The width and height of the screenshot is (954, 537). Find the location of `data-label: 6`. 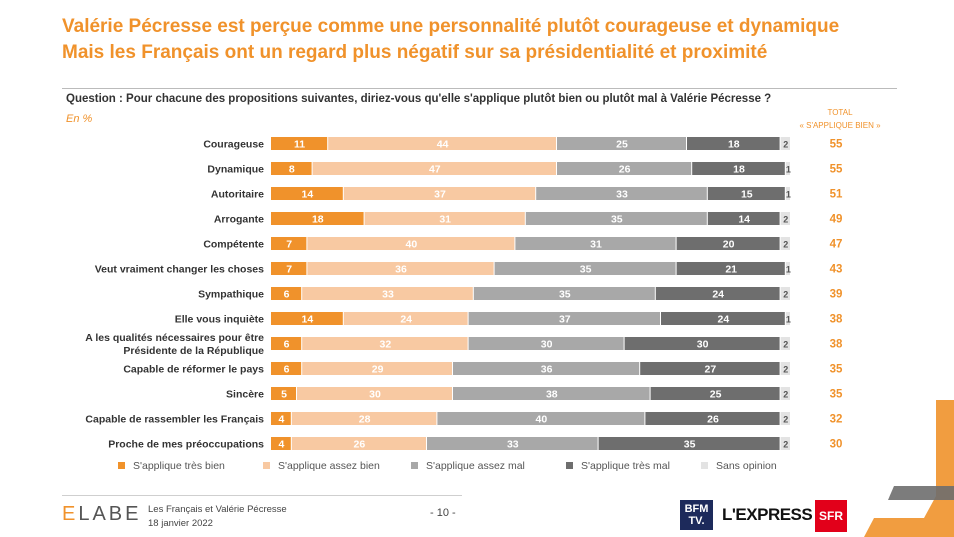

data-label: 6 is located at coordinates (287, 345).